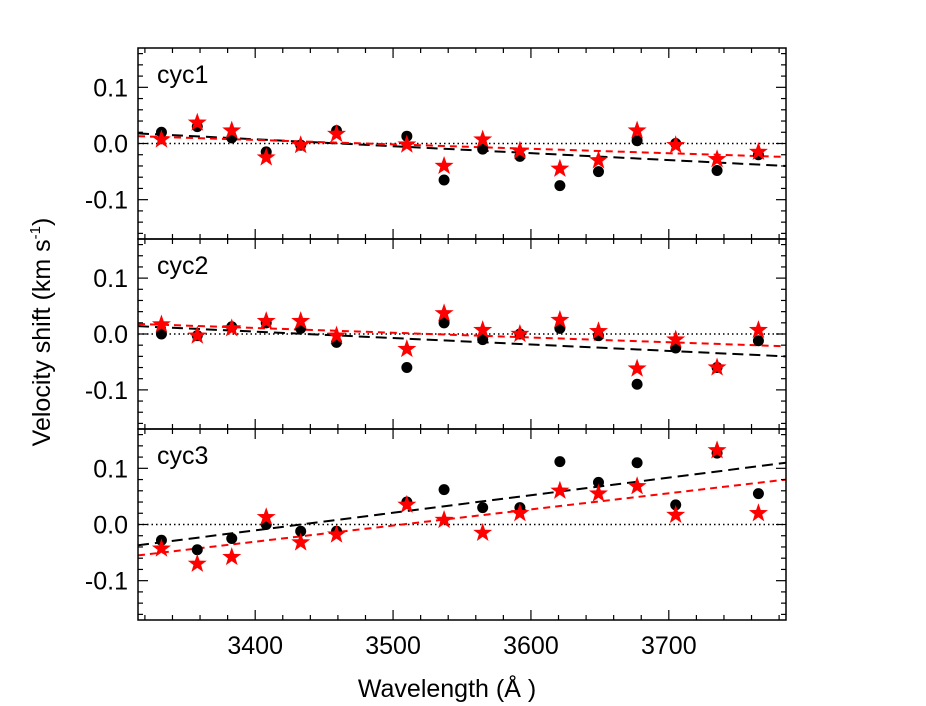 The height and width of the screenshot is (706, 926). What do you see at coordinates (182, 75) in the screenshot?
I see `panel-label: cyc1` at bounding box center [182, 75].